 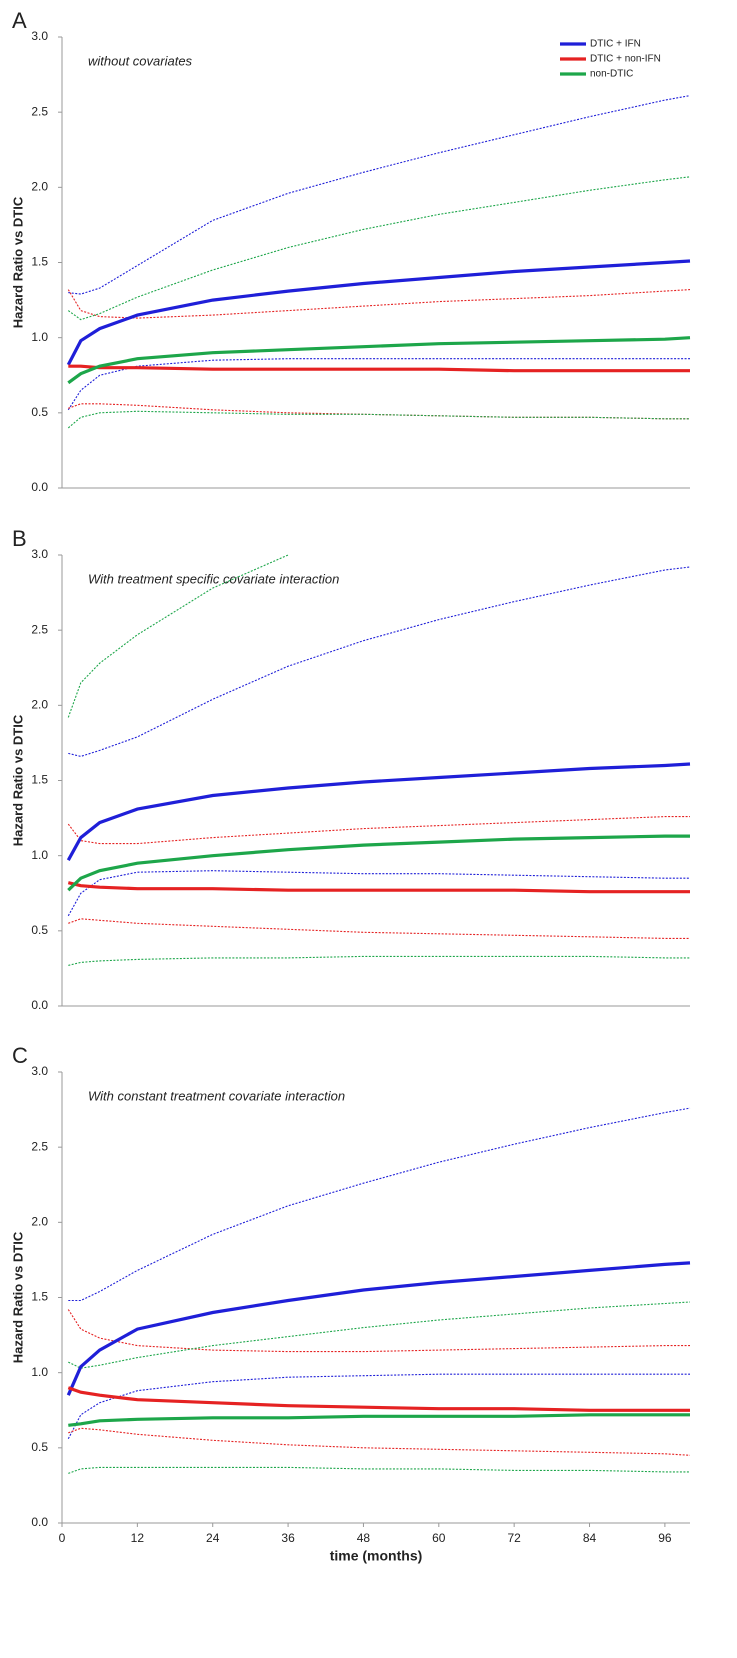 I want to click on panel-label: A, so click(x=19, y=20).